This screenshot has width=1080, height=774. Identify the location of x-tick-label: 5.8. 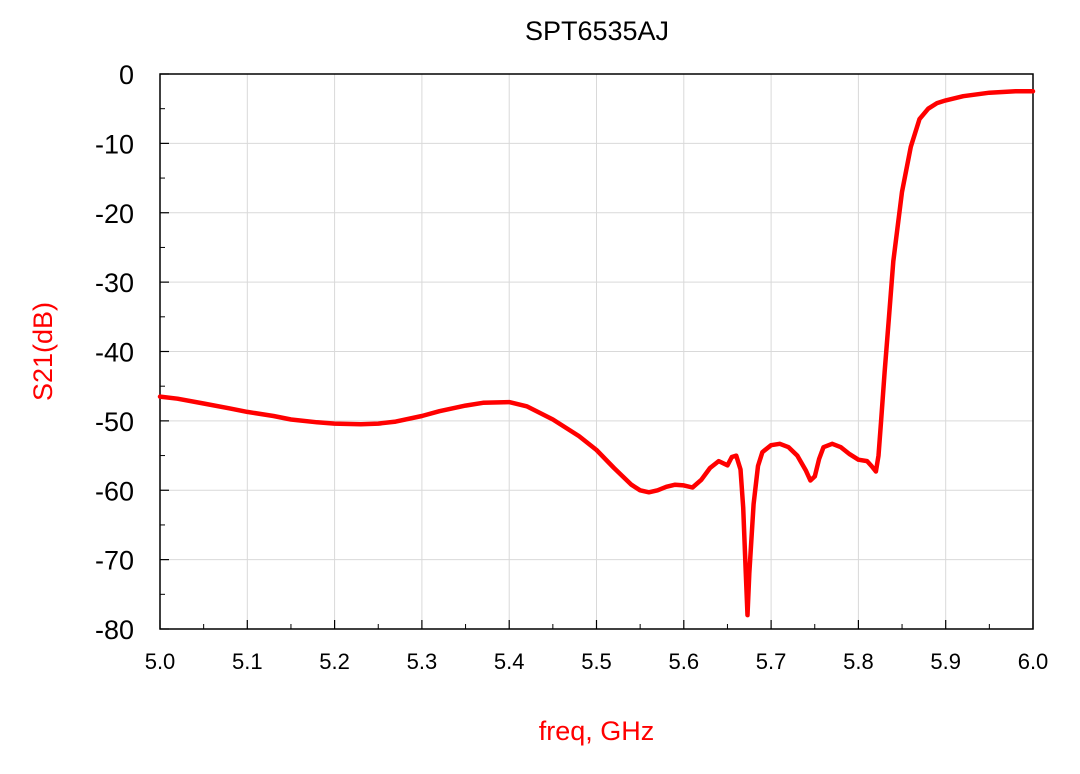
(858, 661).